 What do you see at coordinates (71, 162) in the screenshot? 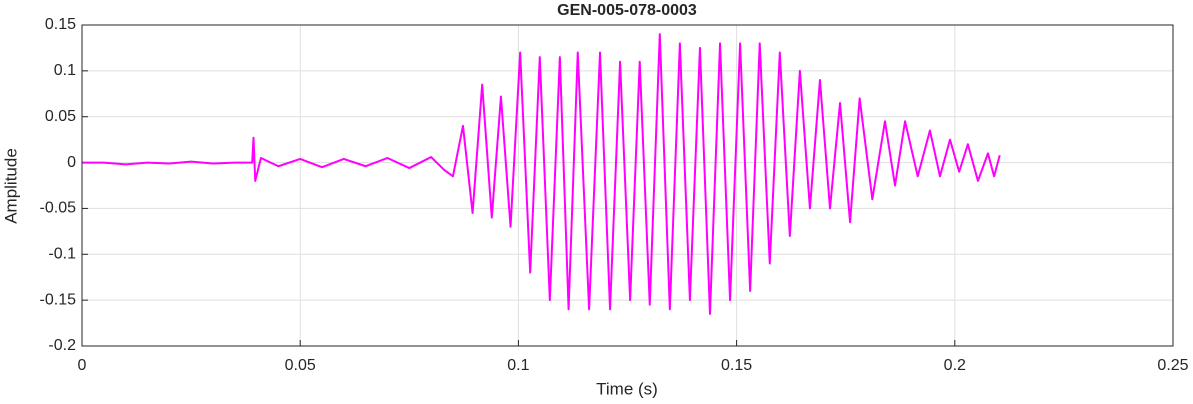
I see `y-tick-label: 0` at bounding box center [71, 162].